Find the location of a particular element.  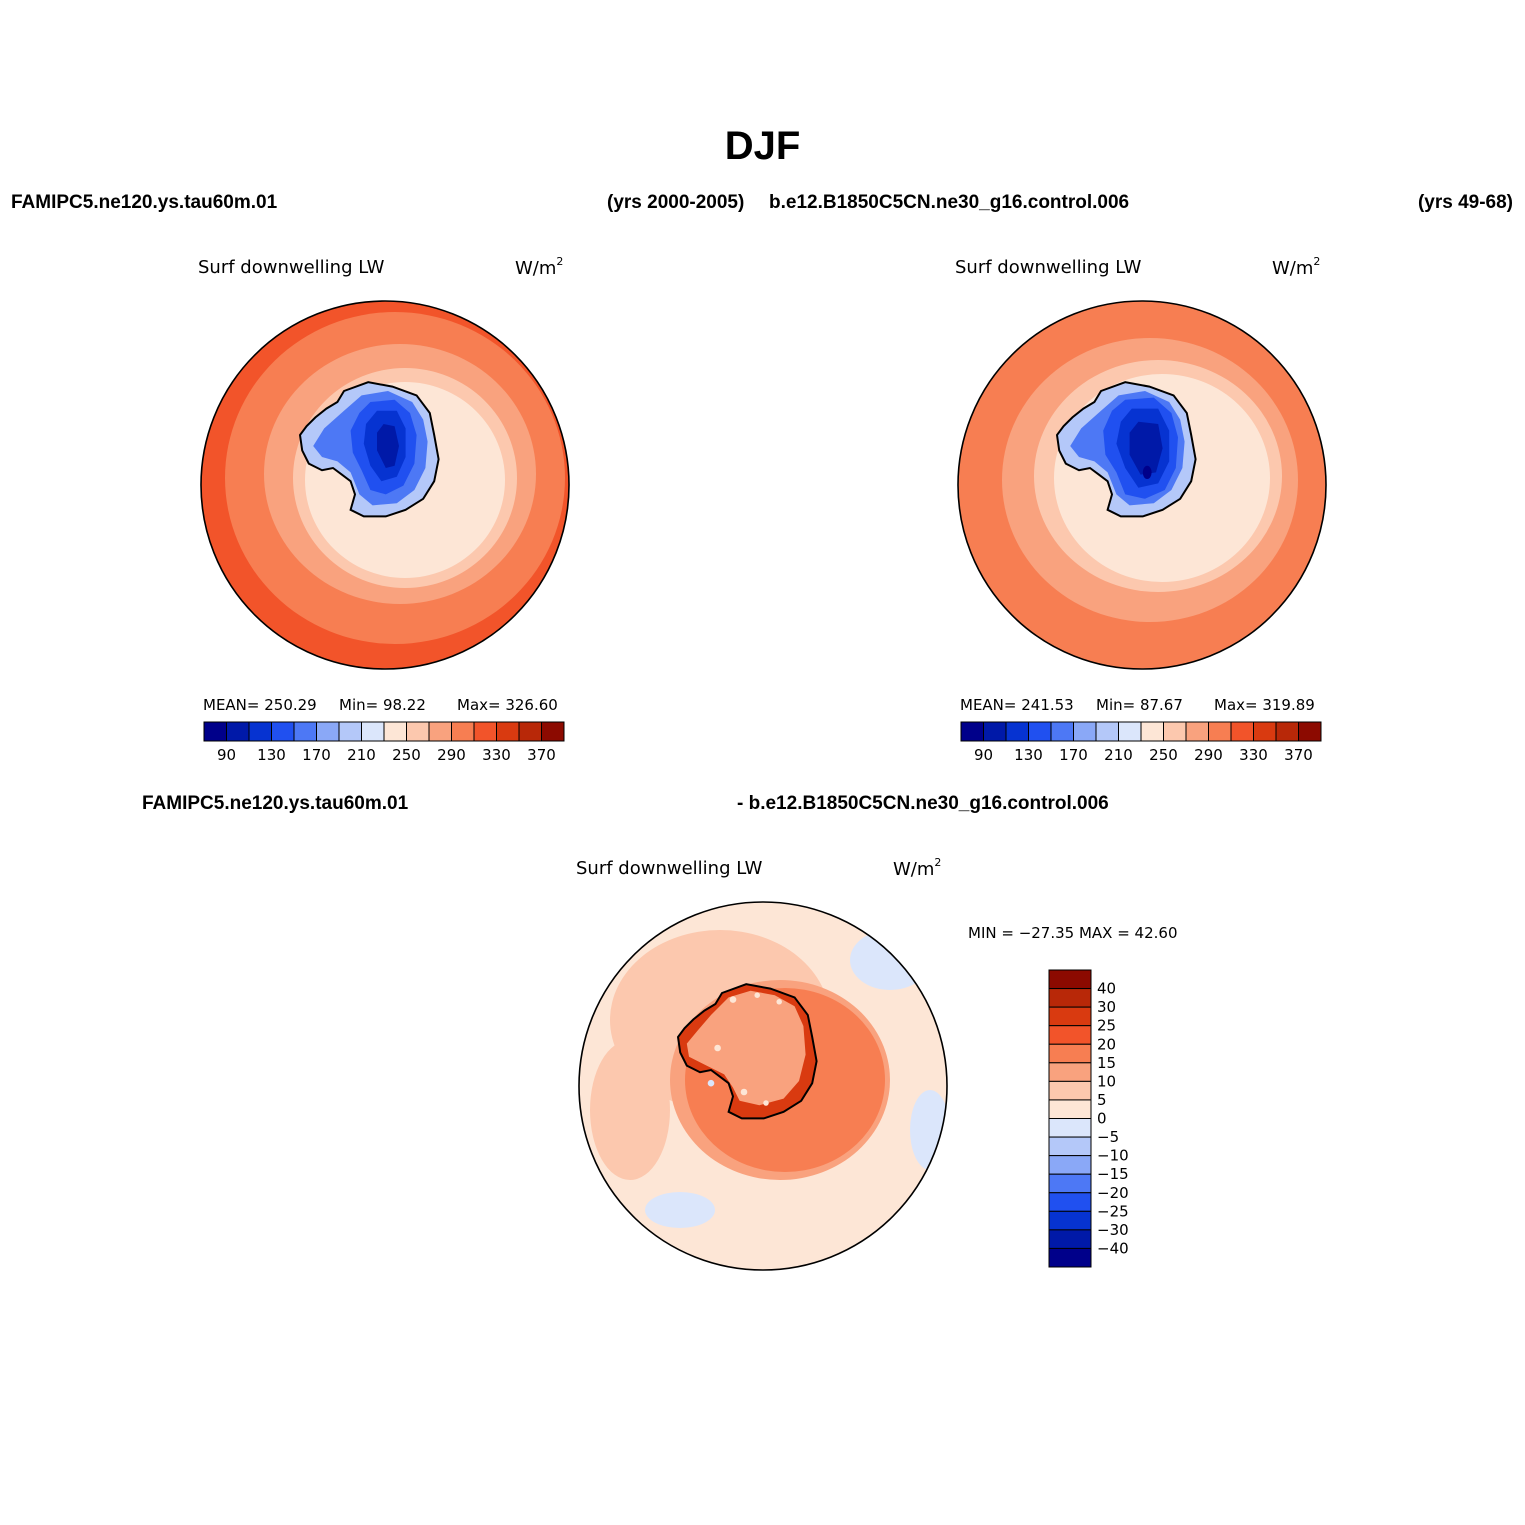

diff-colorbar-tick-label: 20 is located at coordinates (1106, 1044).